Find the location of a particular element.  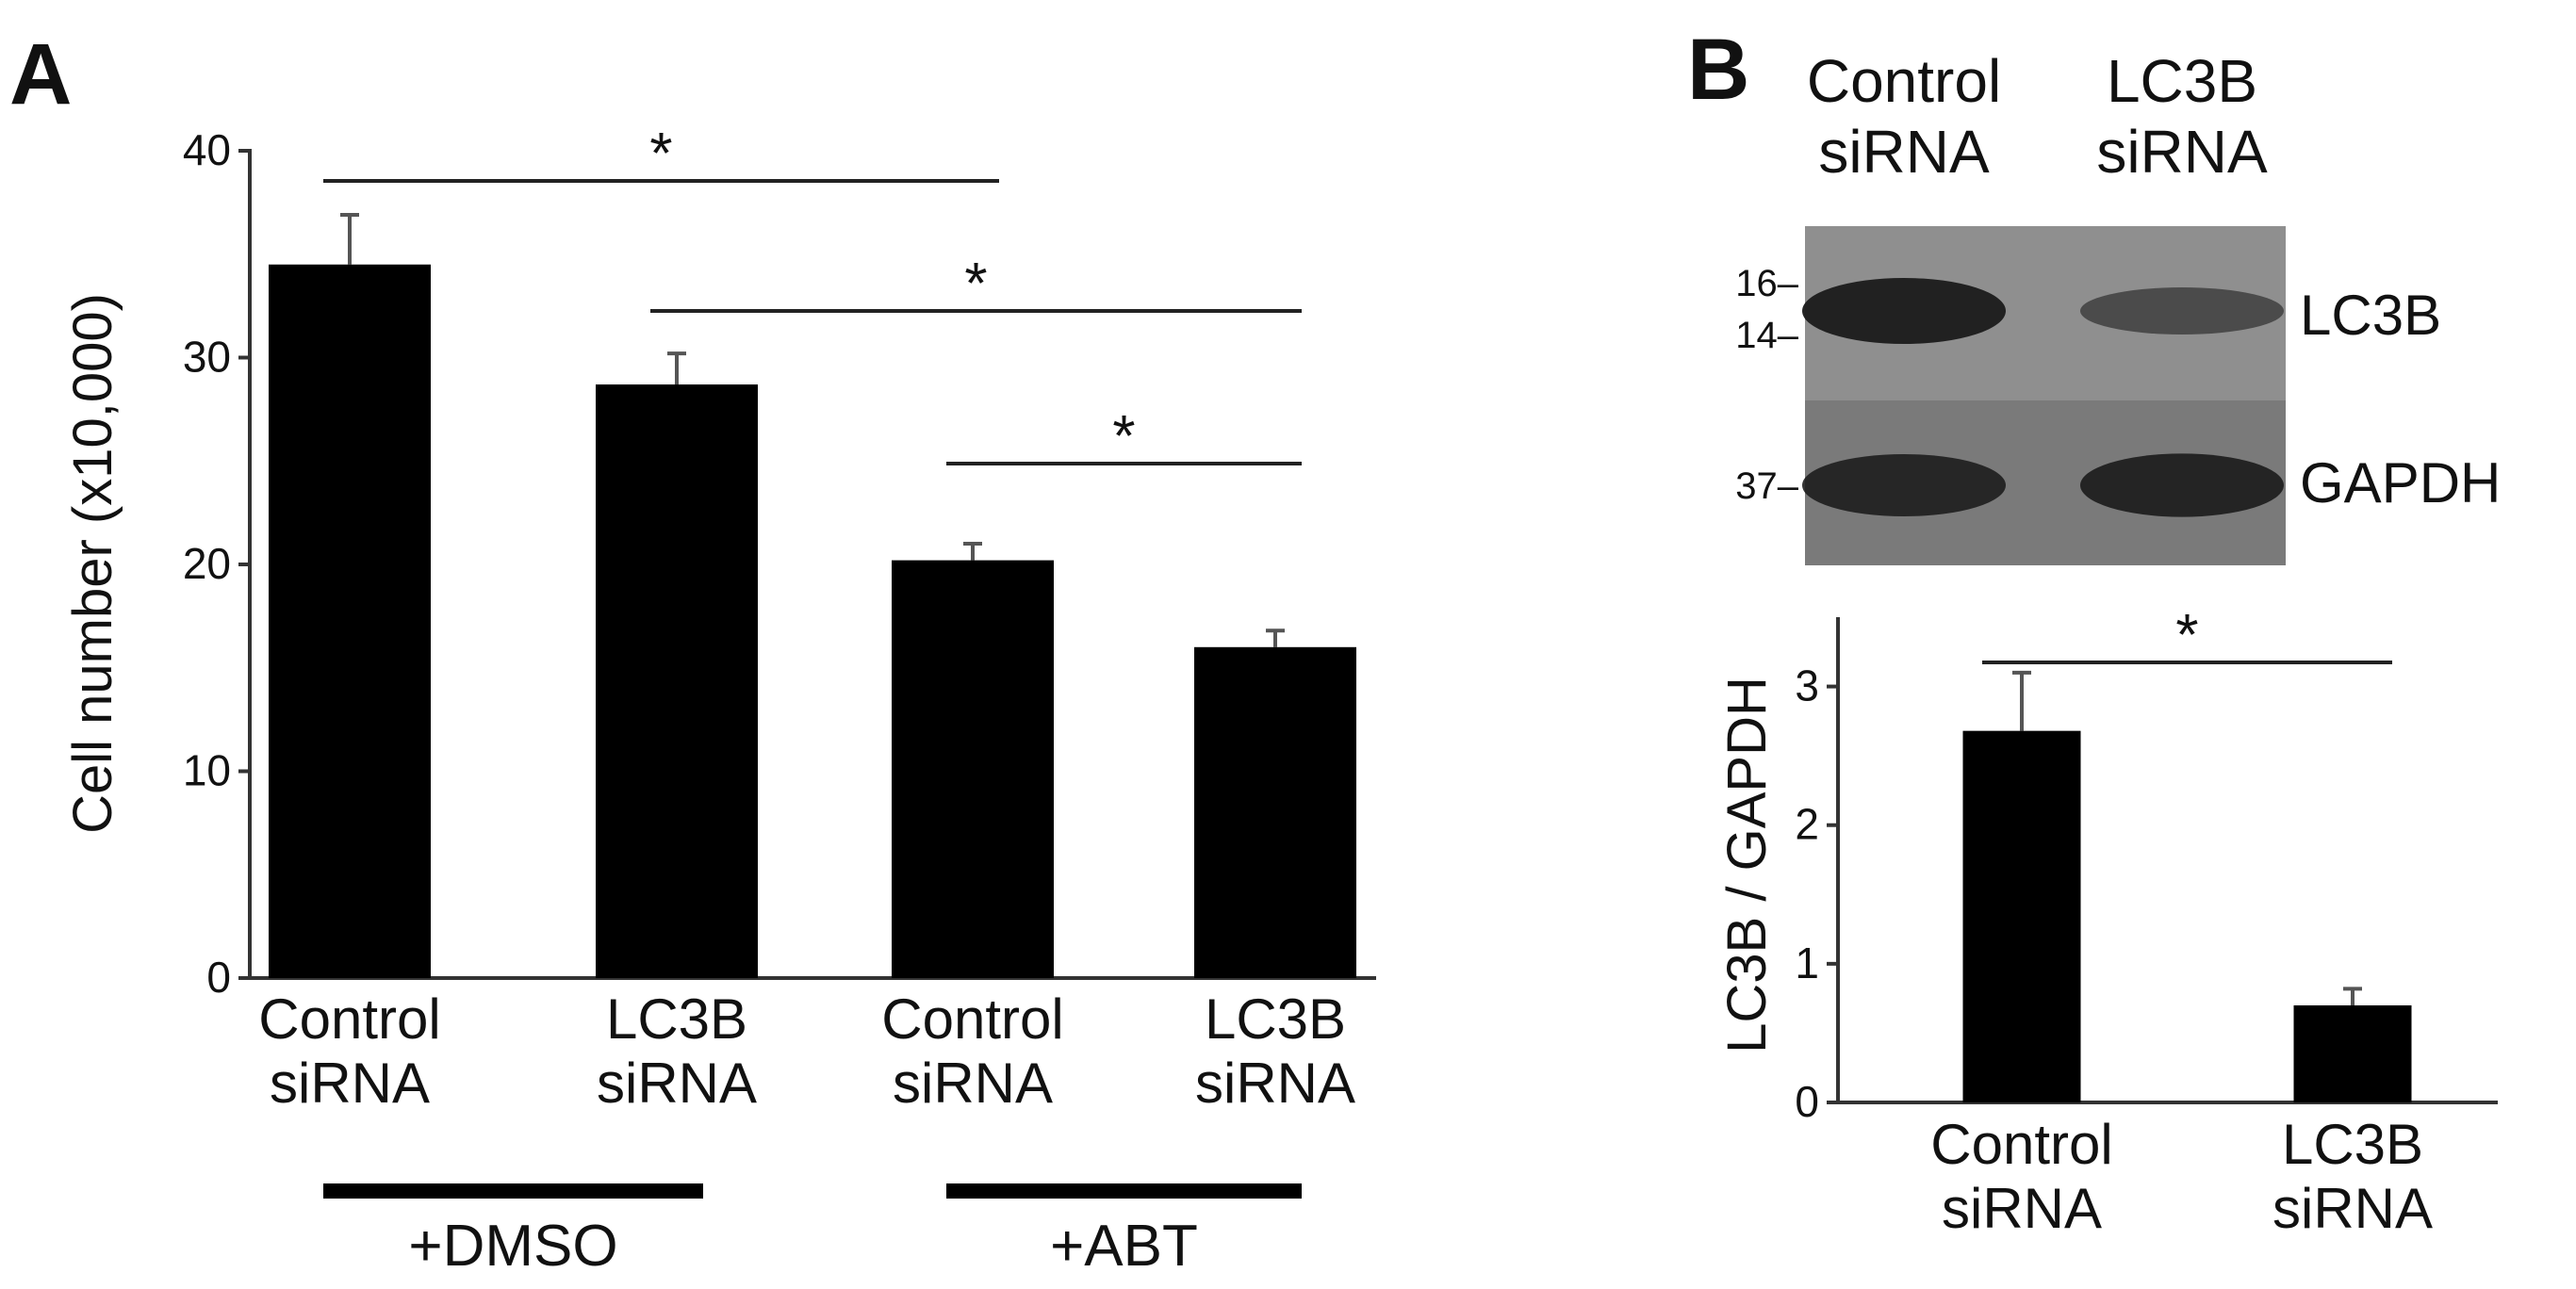

panel-label-b: B is located at coordinates (1718, 70).